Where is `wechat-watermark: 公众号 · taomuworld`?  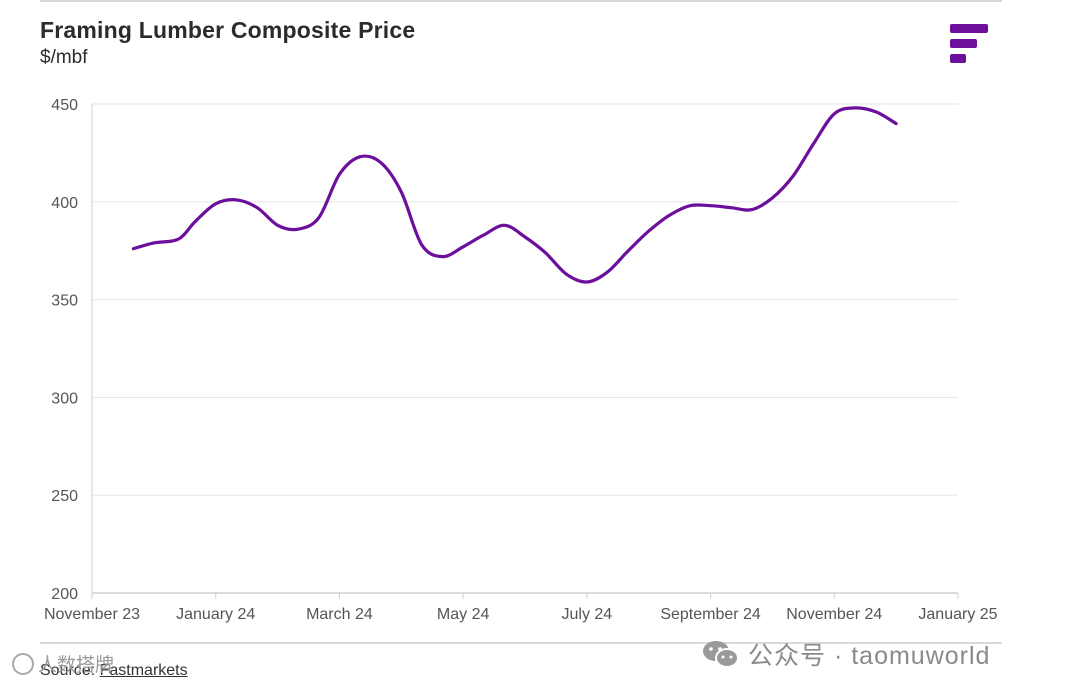 wechat-watermark: 公众号 · taomuworld is located at coordinates (846, 654).